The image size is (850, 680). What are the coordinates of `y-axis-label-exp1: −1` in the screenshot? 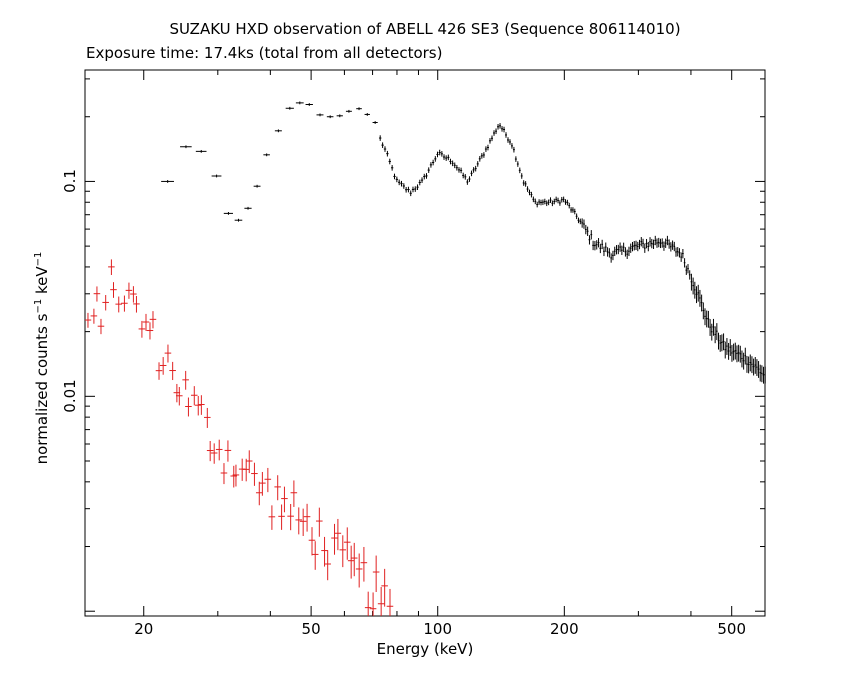 It's located at (38, 306).